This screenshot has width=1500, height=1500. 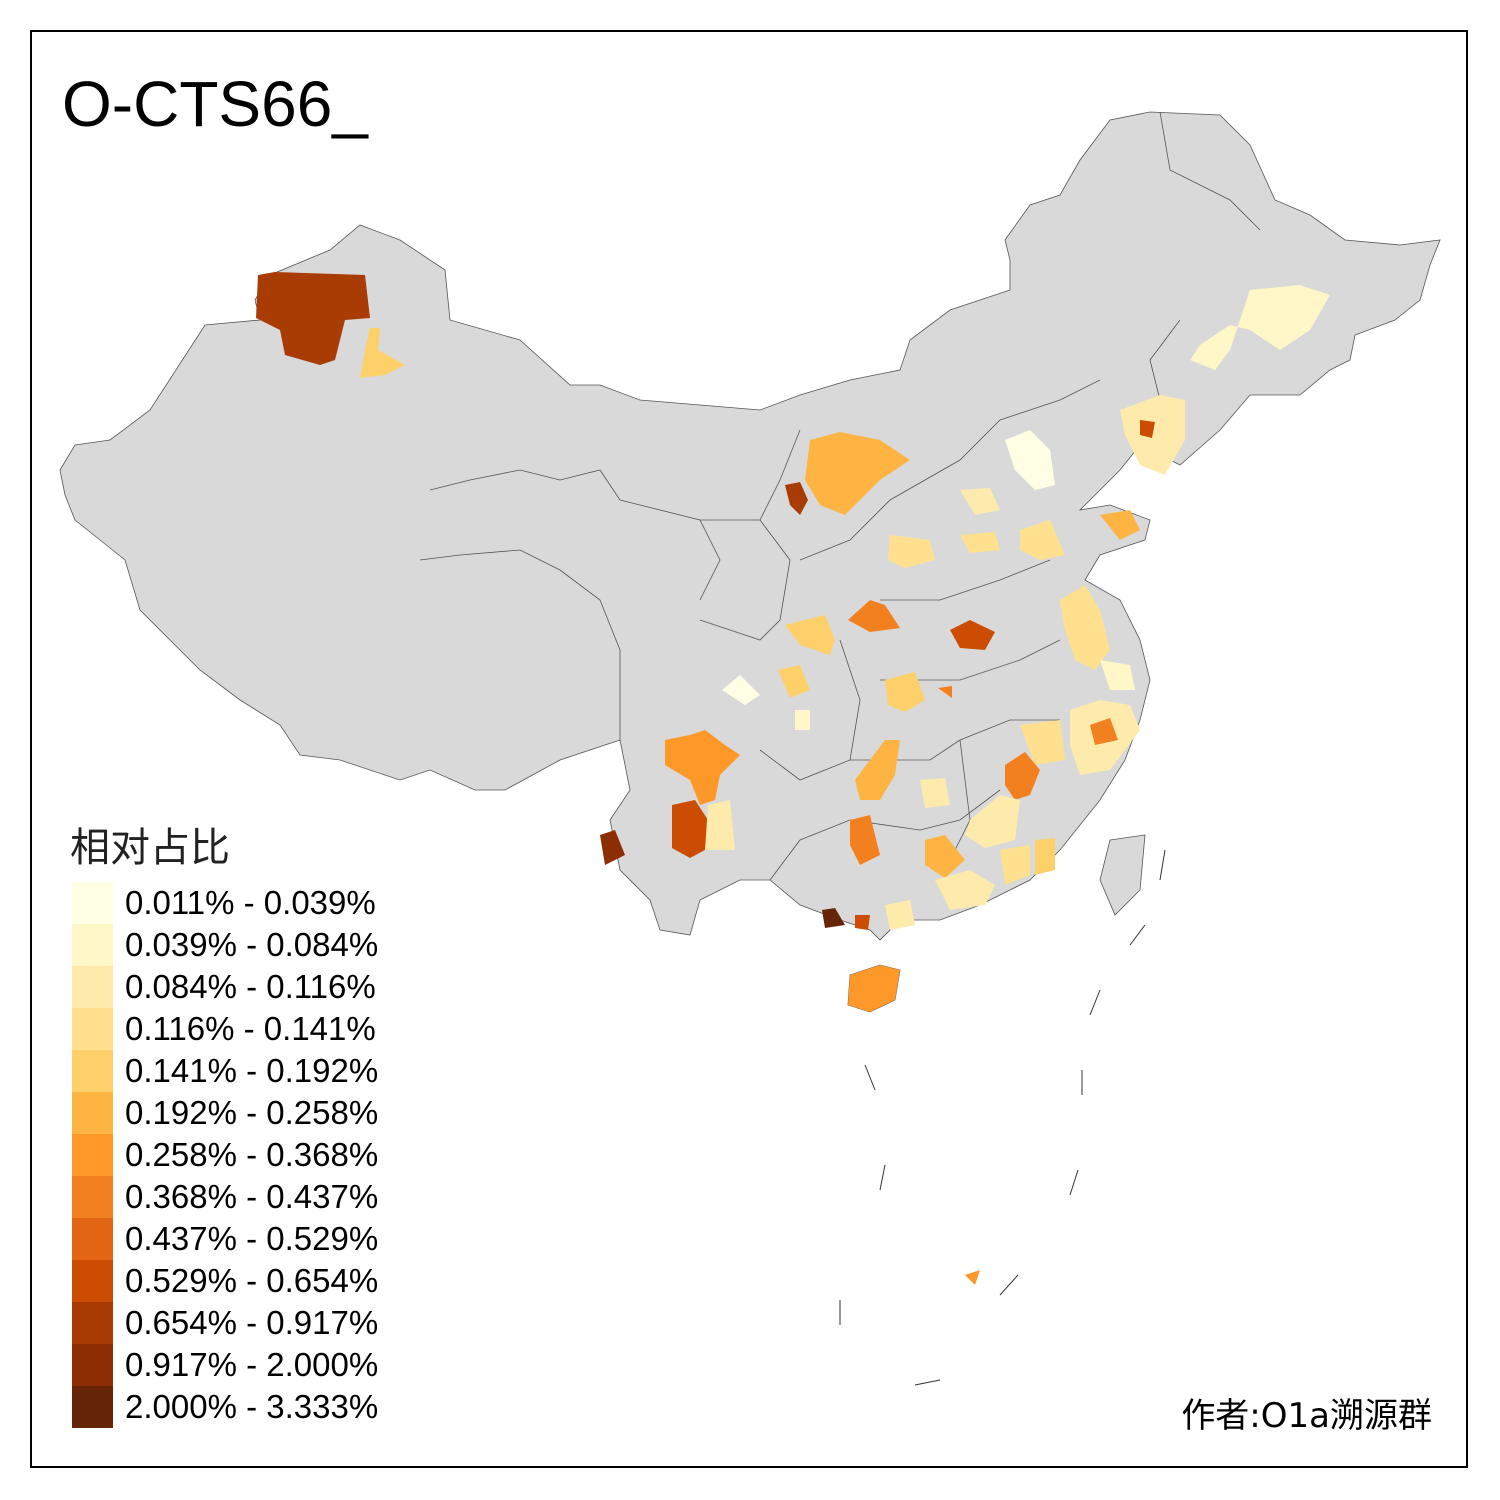 I want to click on legend-label: 0.039% - 0.084%, so click(x=252, y=944).